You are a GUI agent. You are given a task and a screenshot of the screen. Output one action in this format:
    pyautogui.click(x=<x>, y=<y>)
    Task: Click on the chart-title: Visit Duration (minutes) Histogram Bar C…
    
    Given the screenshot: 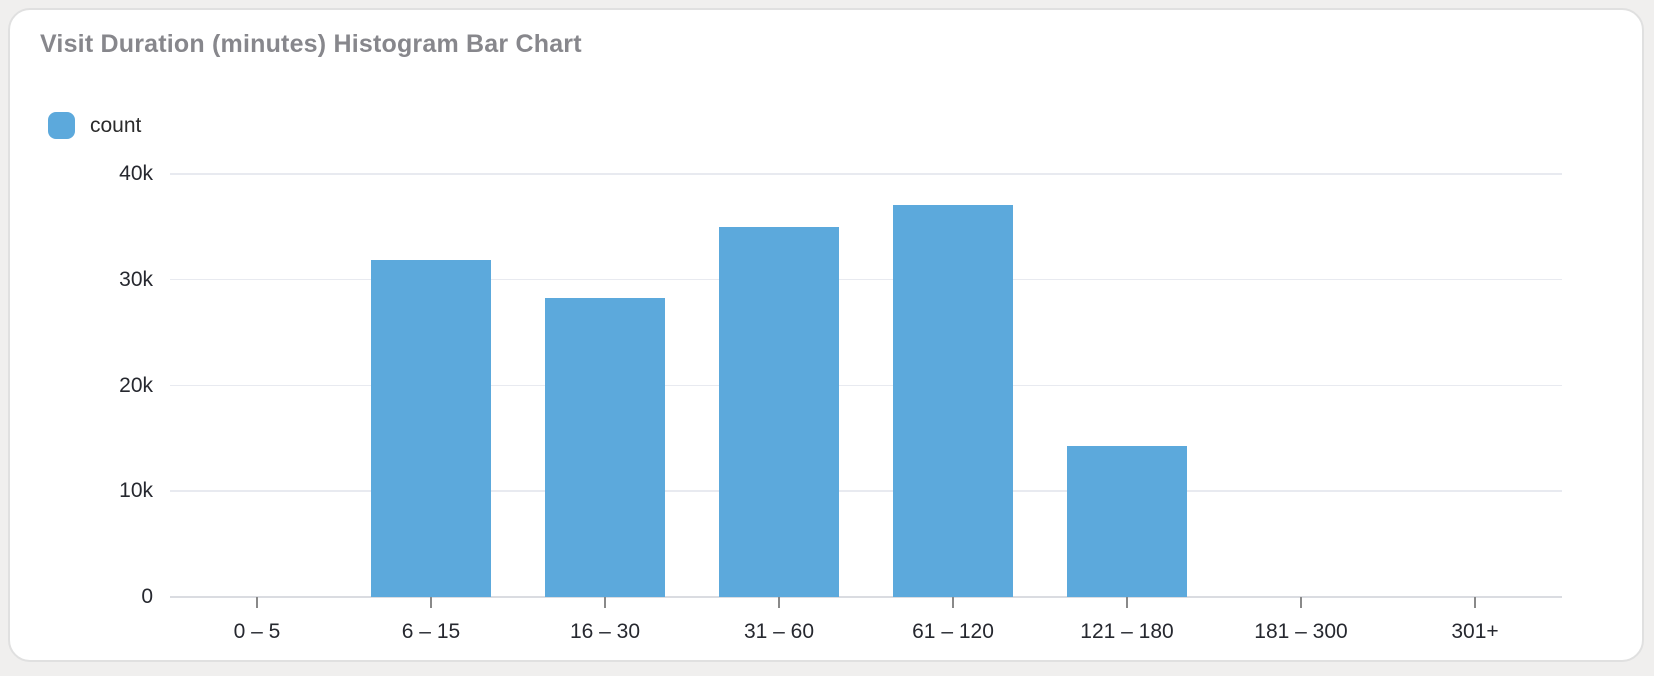 What is the action you would take?
    pyautogui.click(x=311, y=44)
    